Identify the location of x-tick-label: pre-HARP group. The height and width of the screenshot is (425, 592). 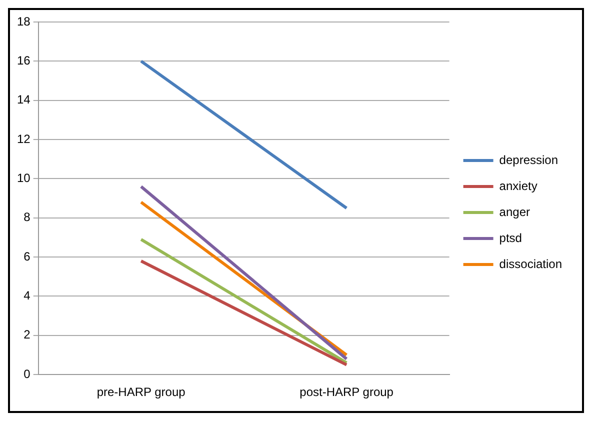
(141, 392).